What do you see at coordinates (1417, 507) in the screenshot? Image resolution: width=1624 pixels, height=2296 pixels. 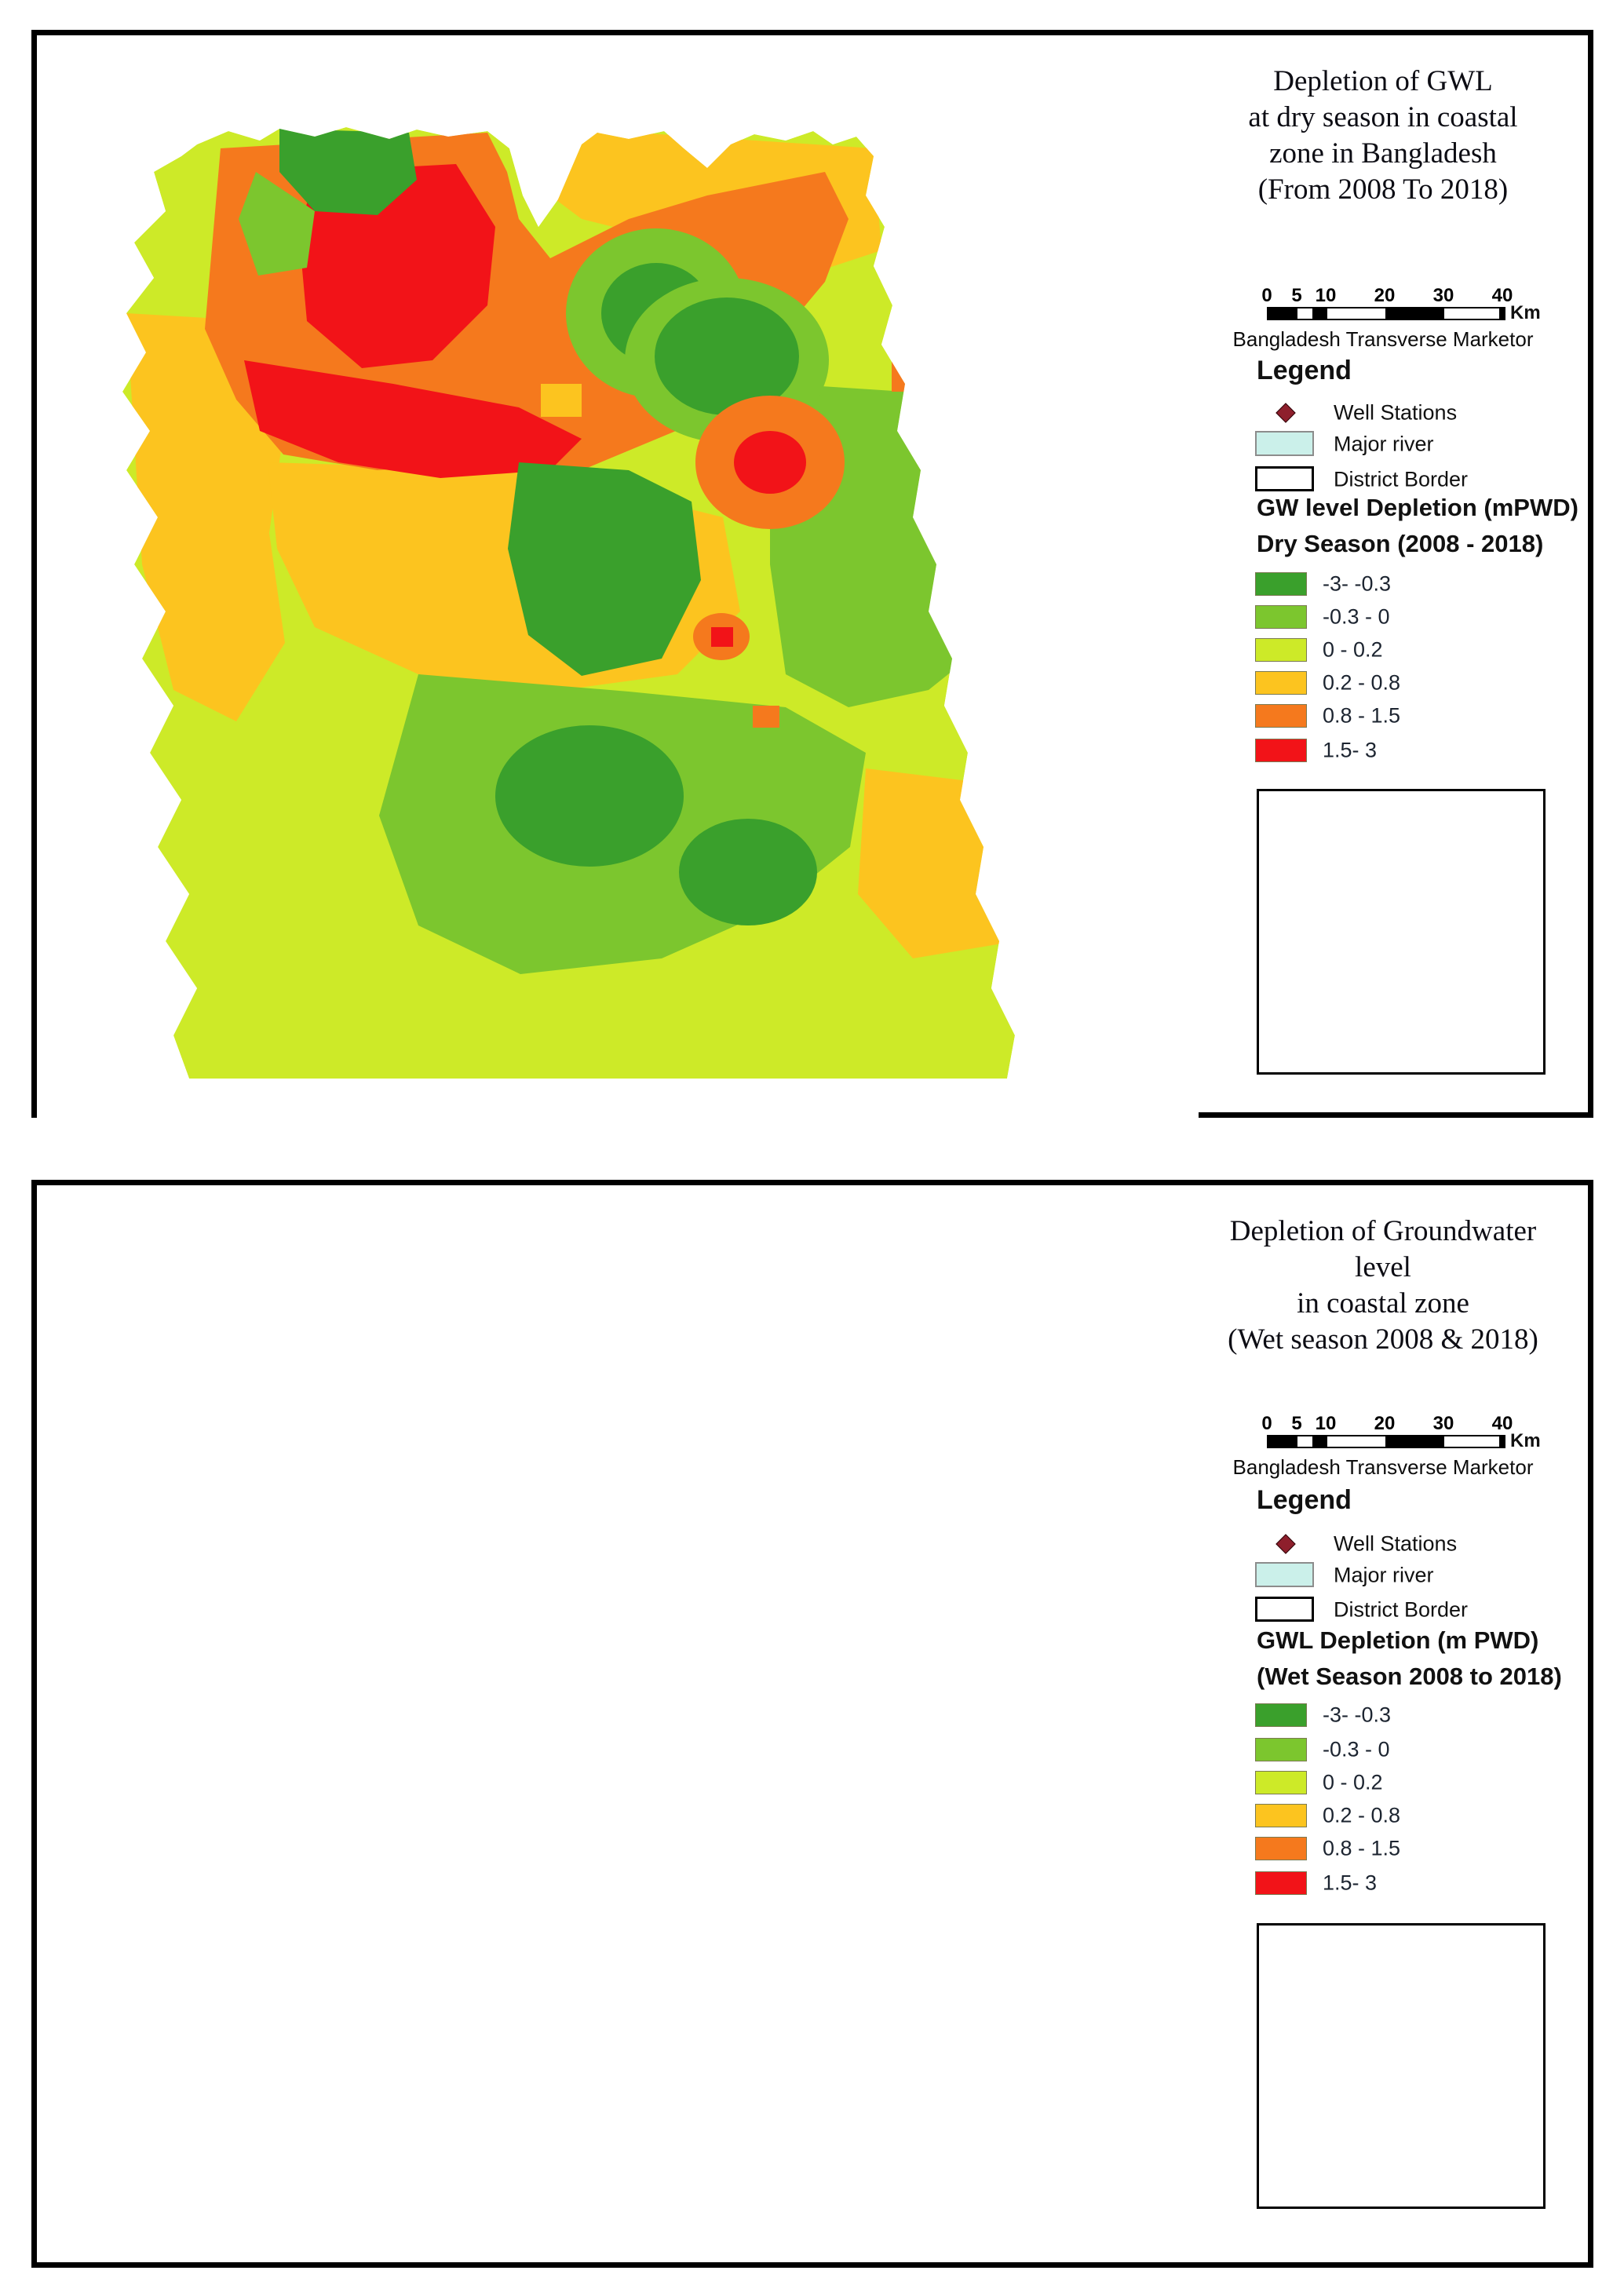 I see `classes-heading-1: GW level Depletion (mPWD)` at bounding box center [1417, 507].